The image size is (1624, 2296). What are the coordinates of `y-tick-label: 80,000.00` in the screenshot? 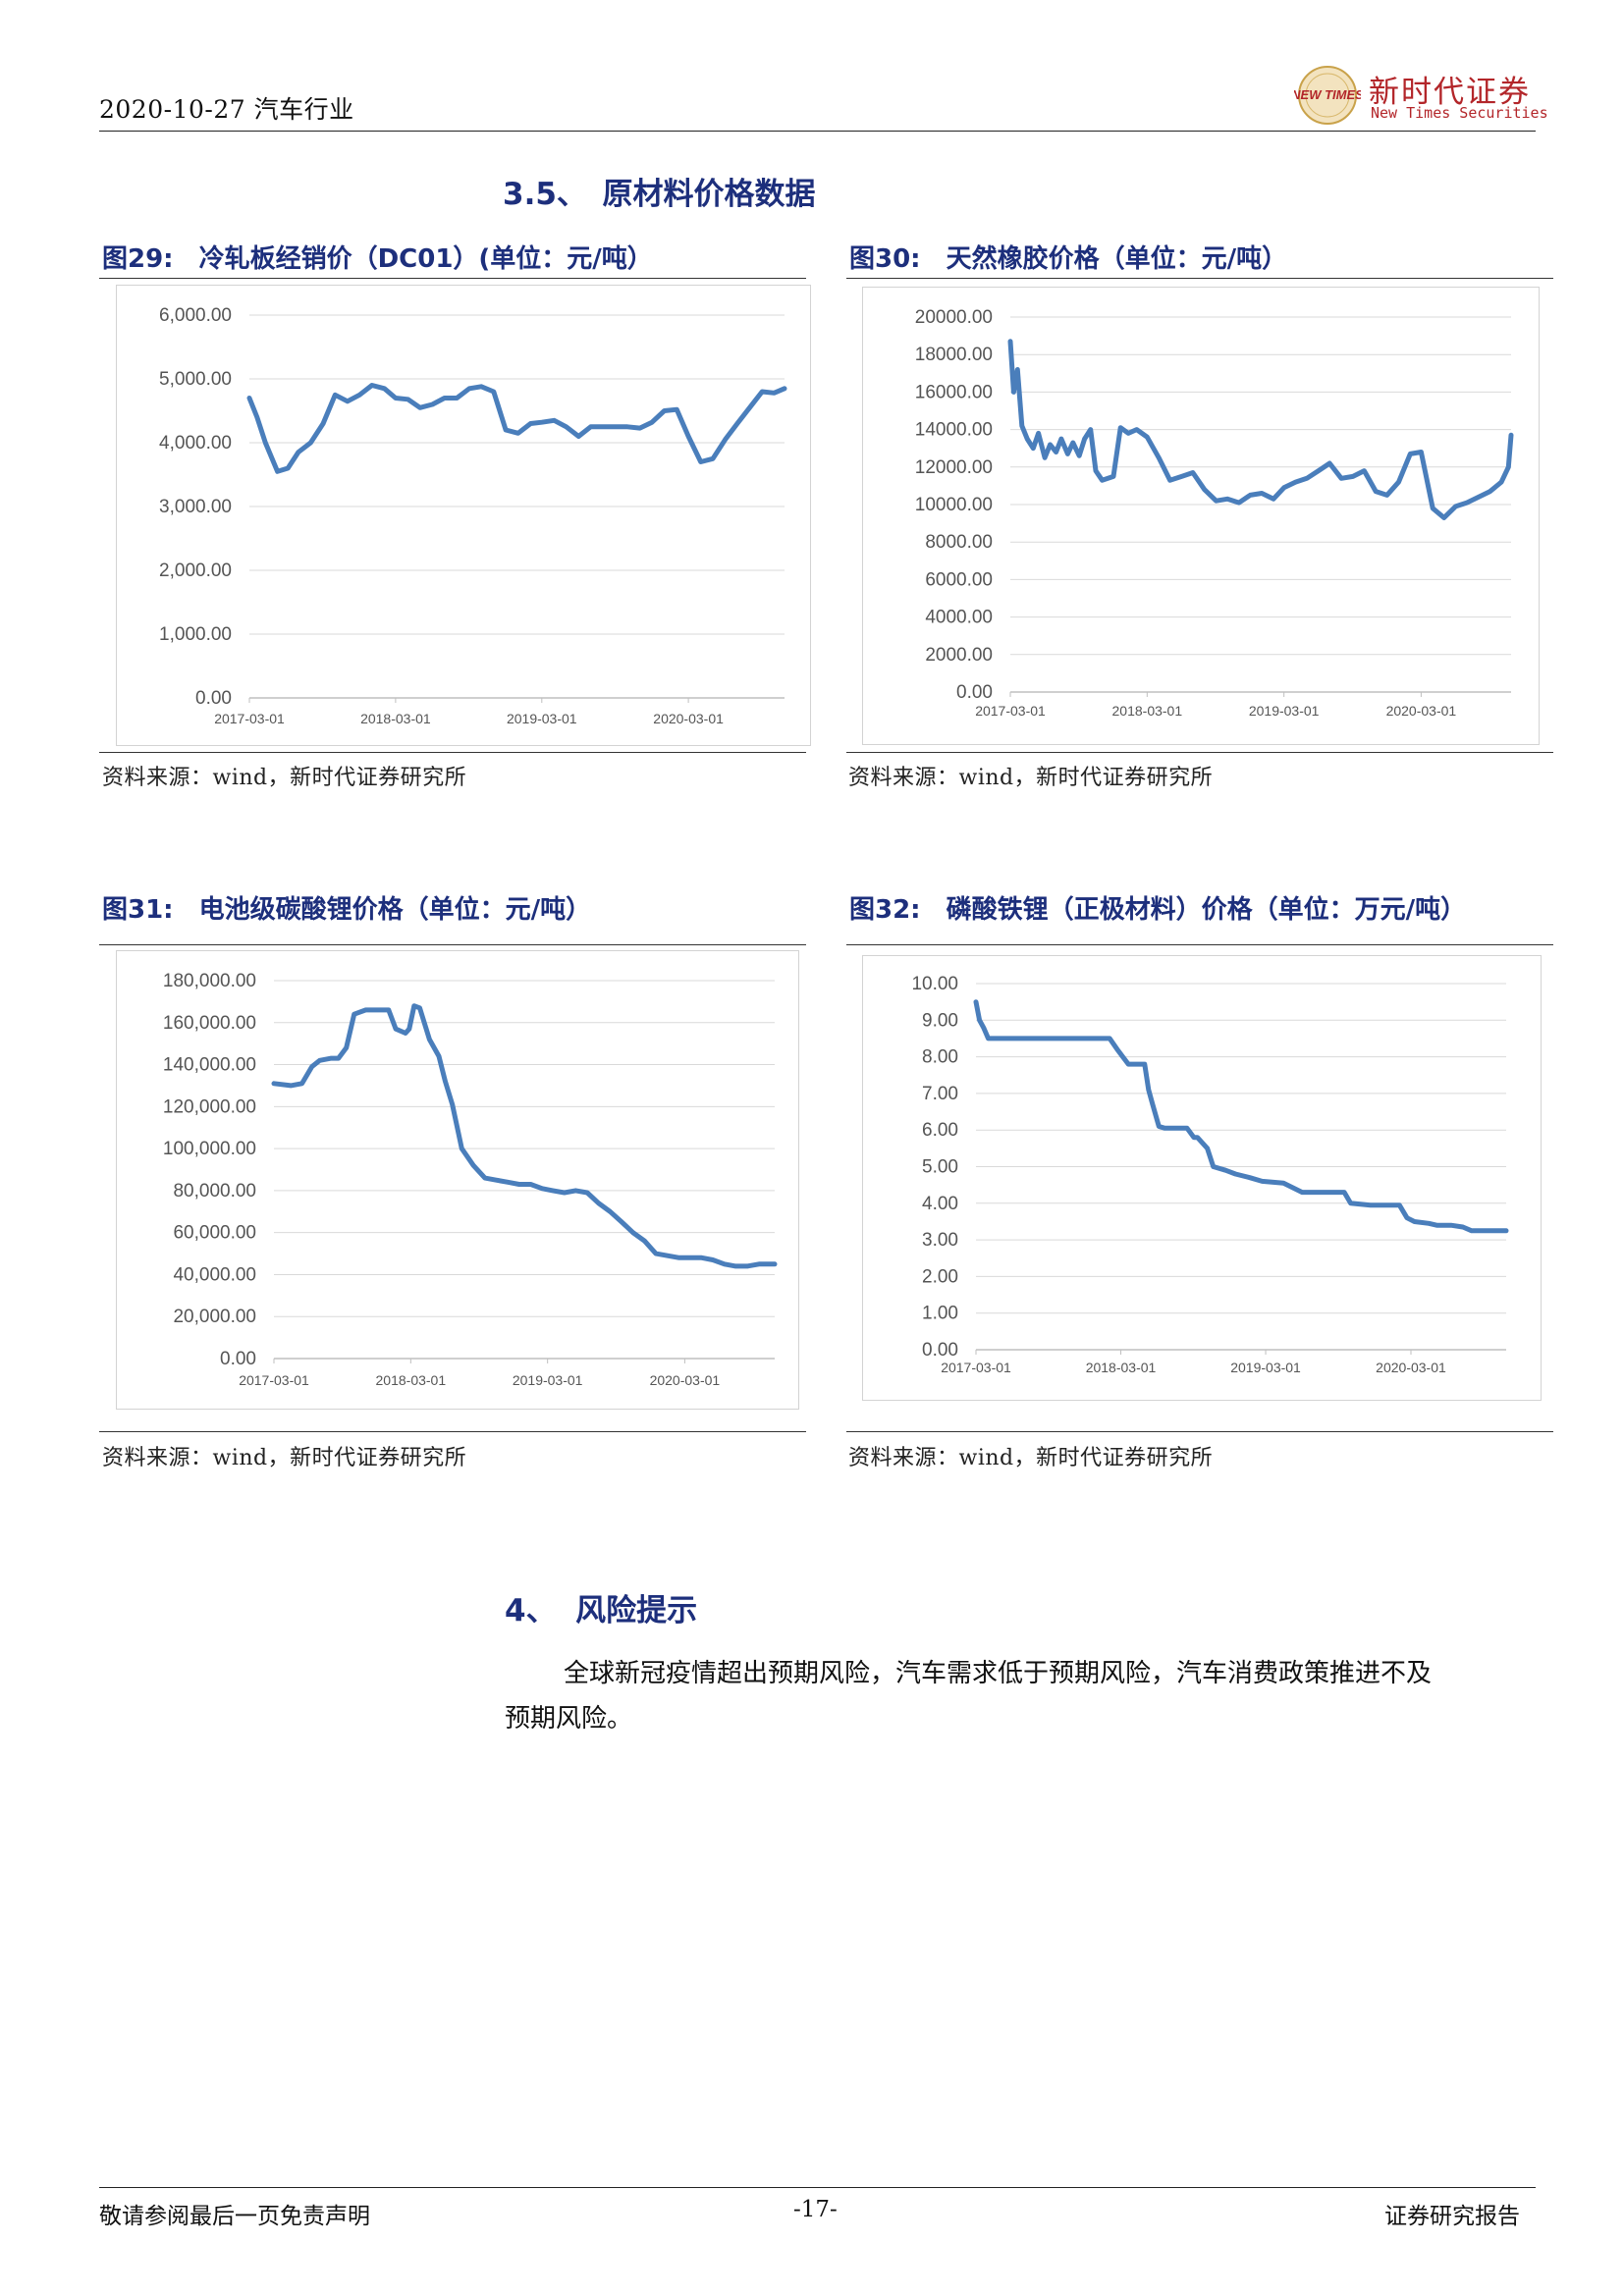 It's located at (214, 1191).